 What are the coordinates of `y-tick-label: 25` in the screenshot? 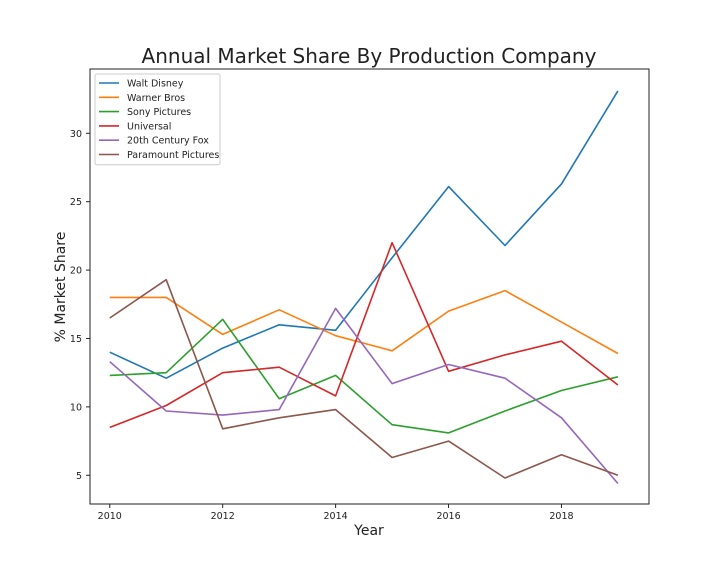 It's located at (76, 202).